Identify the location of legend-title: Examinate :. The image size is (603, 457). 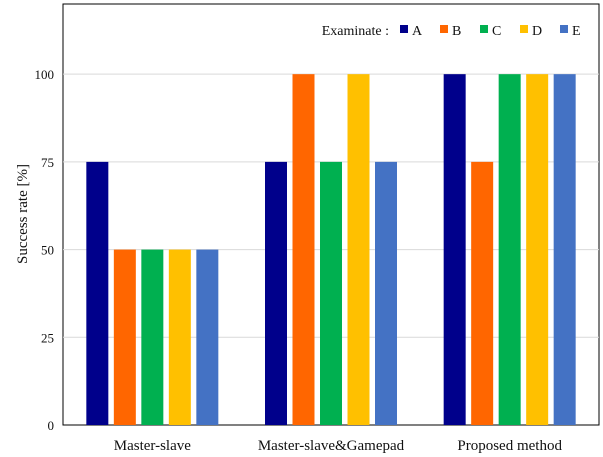
(355, 31).